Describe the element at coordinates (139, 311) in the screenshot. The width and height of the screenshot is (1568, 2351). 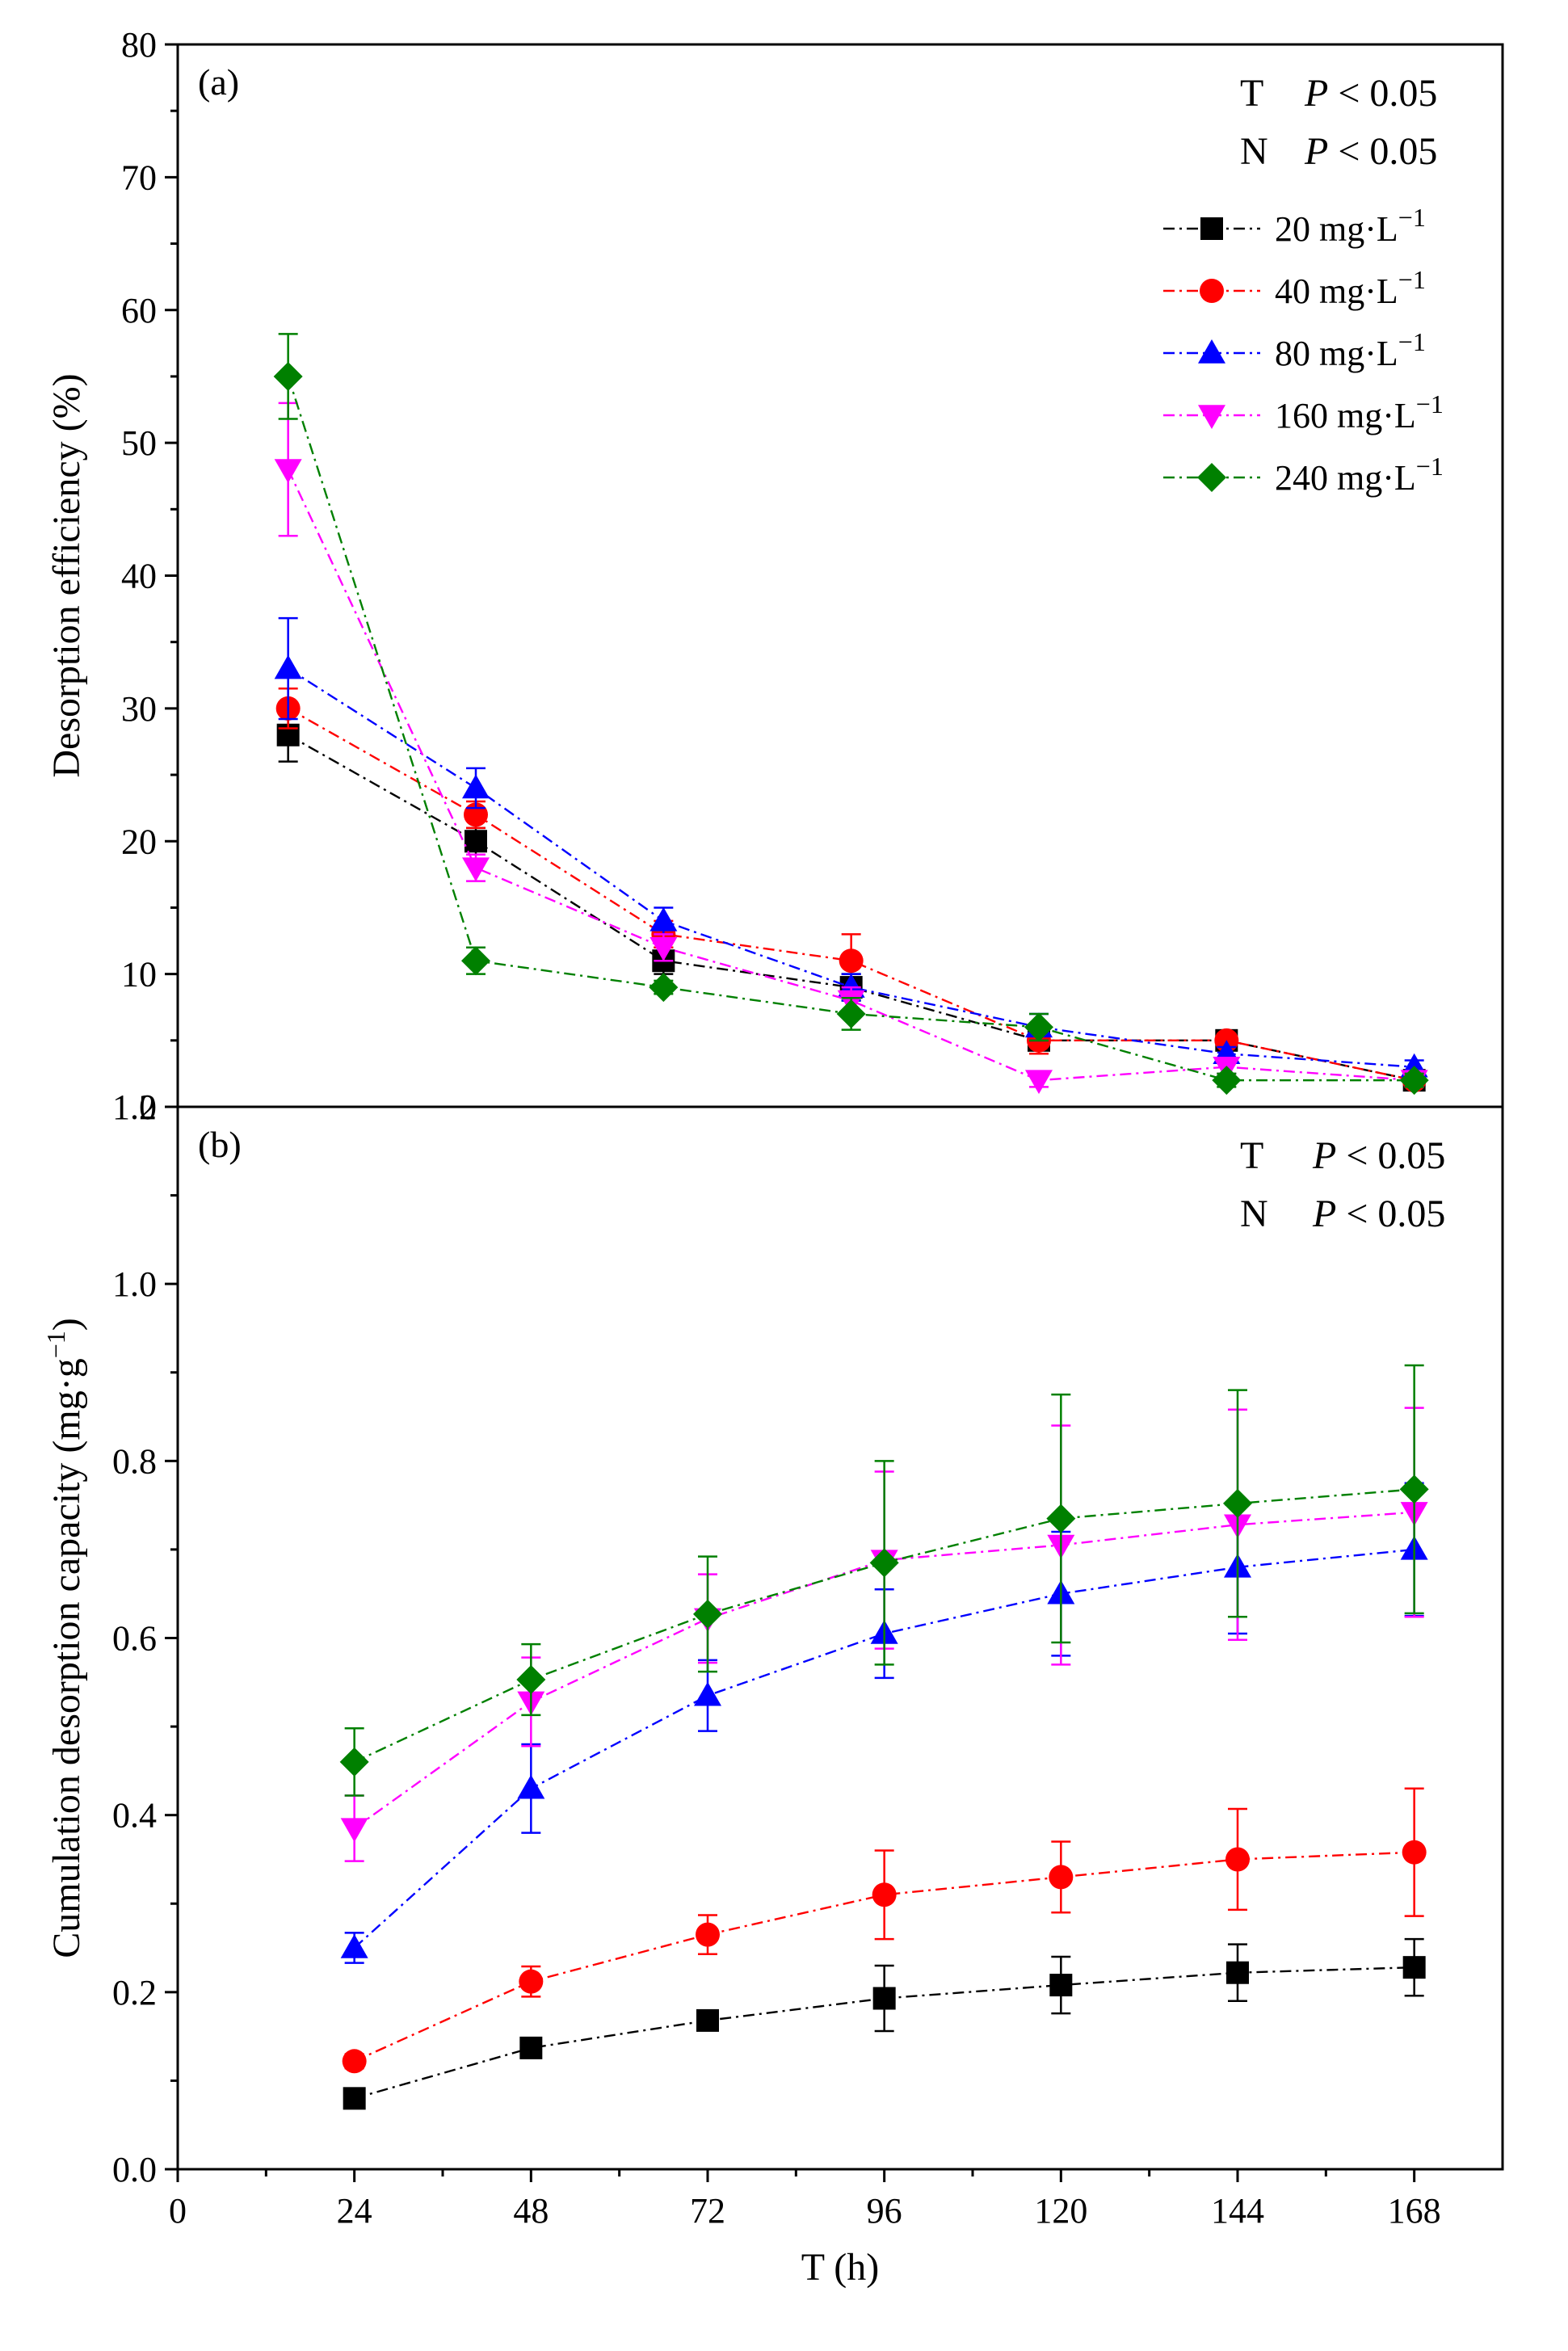
I see `y-tick-label: 60` at that location.